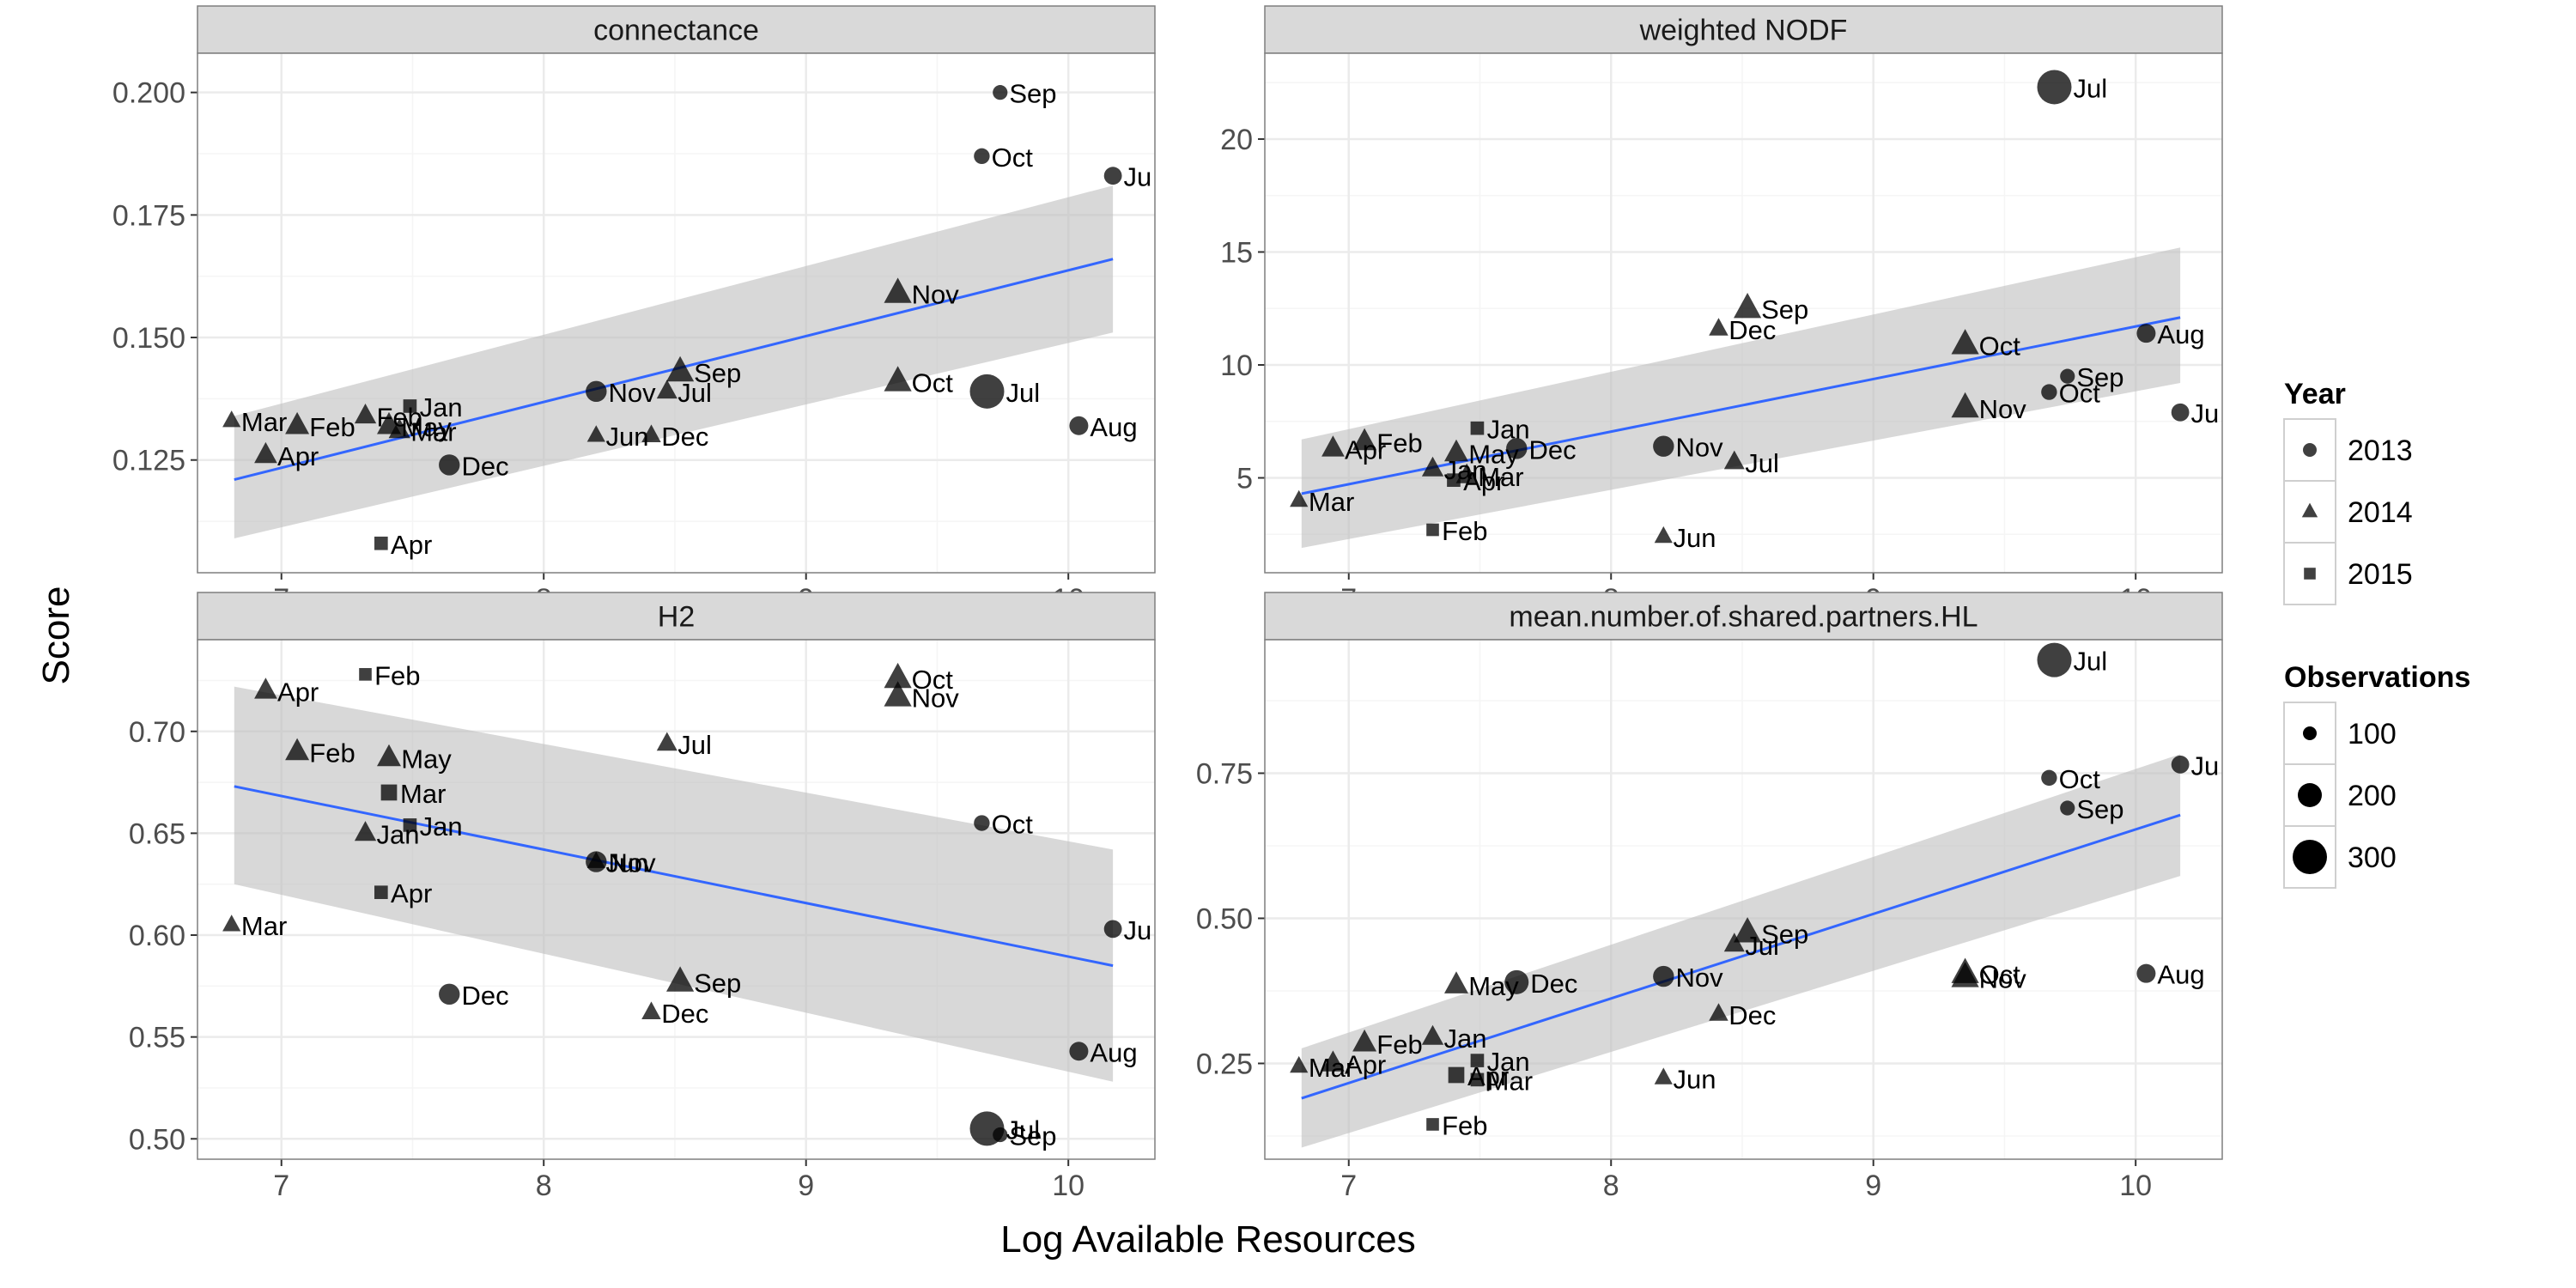 The width and height of the screenshot is (2576, 1288). I want to click on y-tick-label: 0.125, so click(148, 461).